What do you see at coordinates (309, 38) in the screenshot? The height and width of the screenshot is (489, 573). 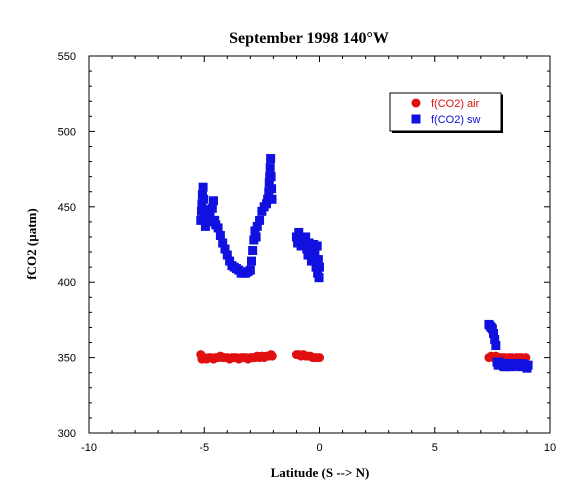 I see `chart-title: September 1998 140°W` at bounding box center [309, 38].